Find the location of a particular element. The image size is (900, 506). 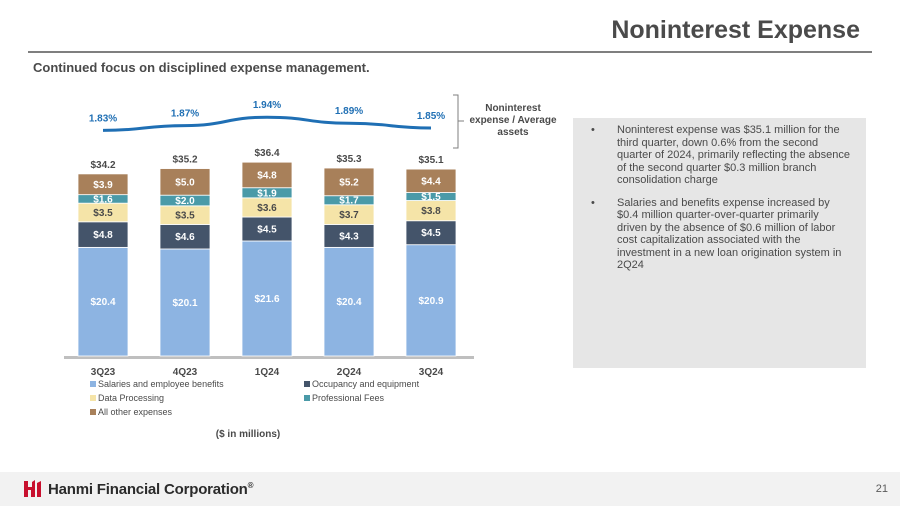

page-number: 21 is located at coordinates (881, 489).